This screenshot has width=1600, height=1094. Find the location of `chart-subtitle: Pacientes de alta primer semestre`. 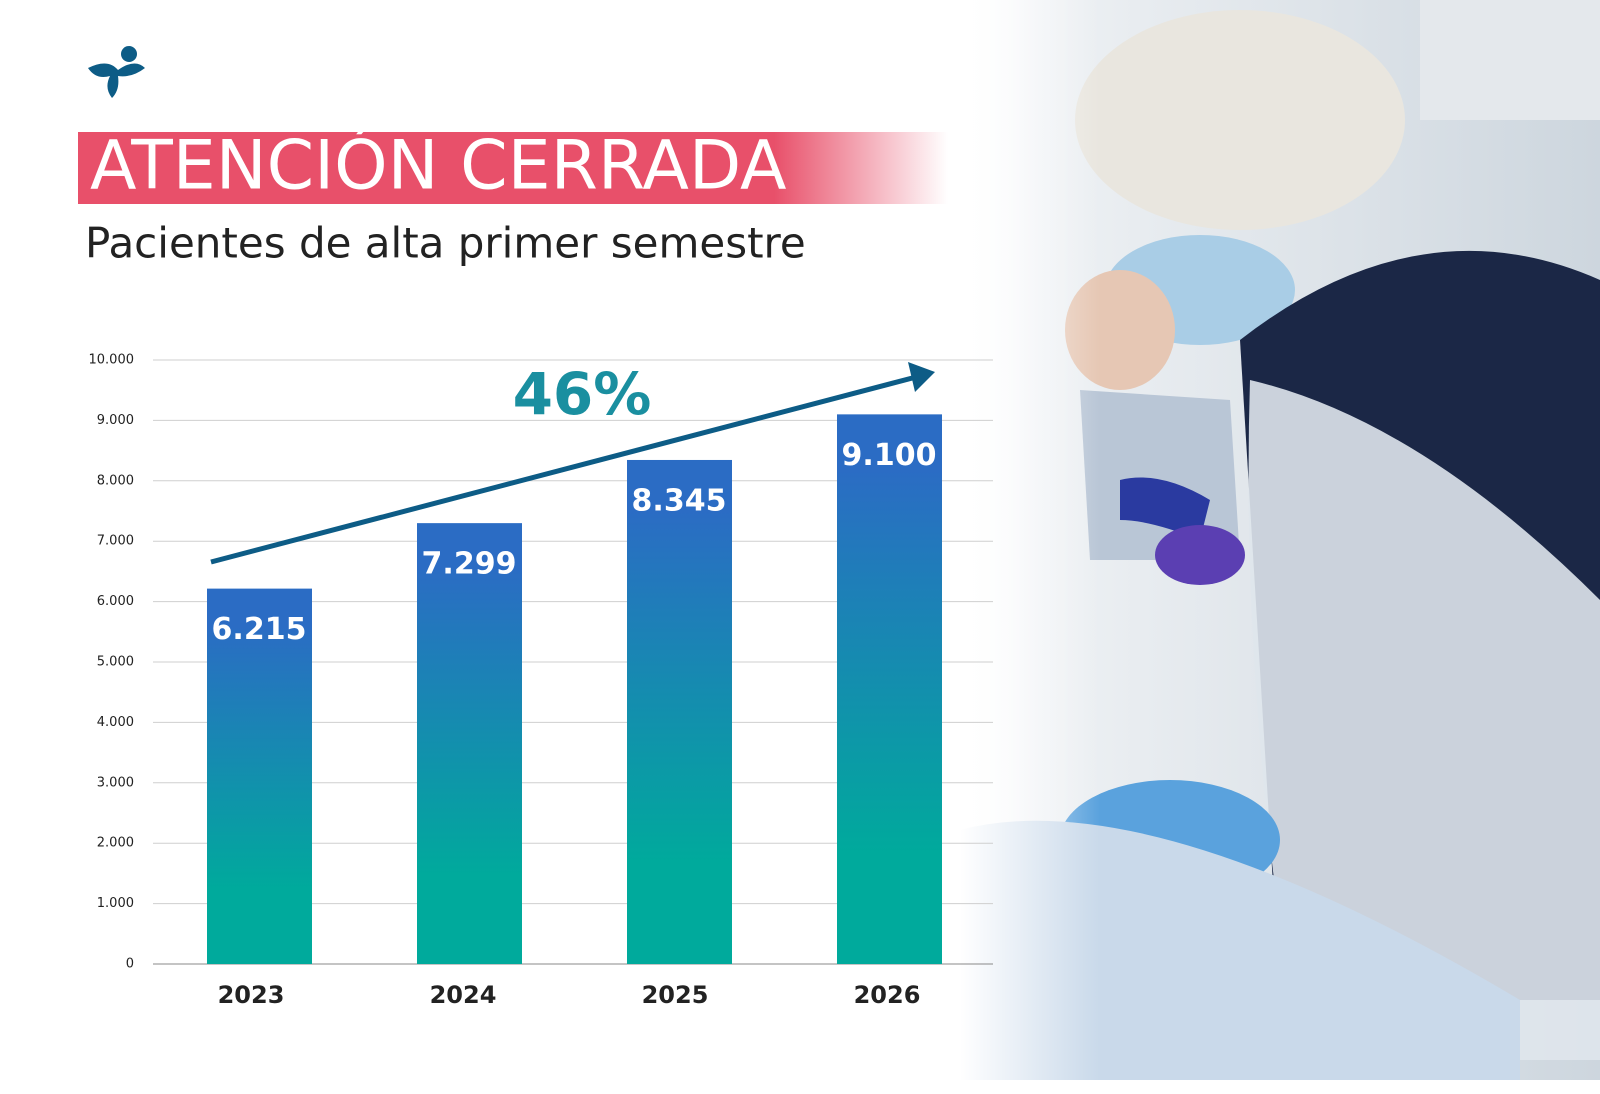

chart-subtitle: Pacientes de alta primer semestre is located at coordinates (445, 243).